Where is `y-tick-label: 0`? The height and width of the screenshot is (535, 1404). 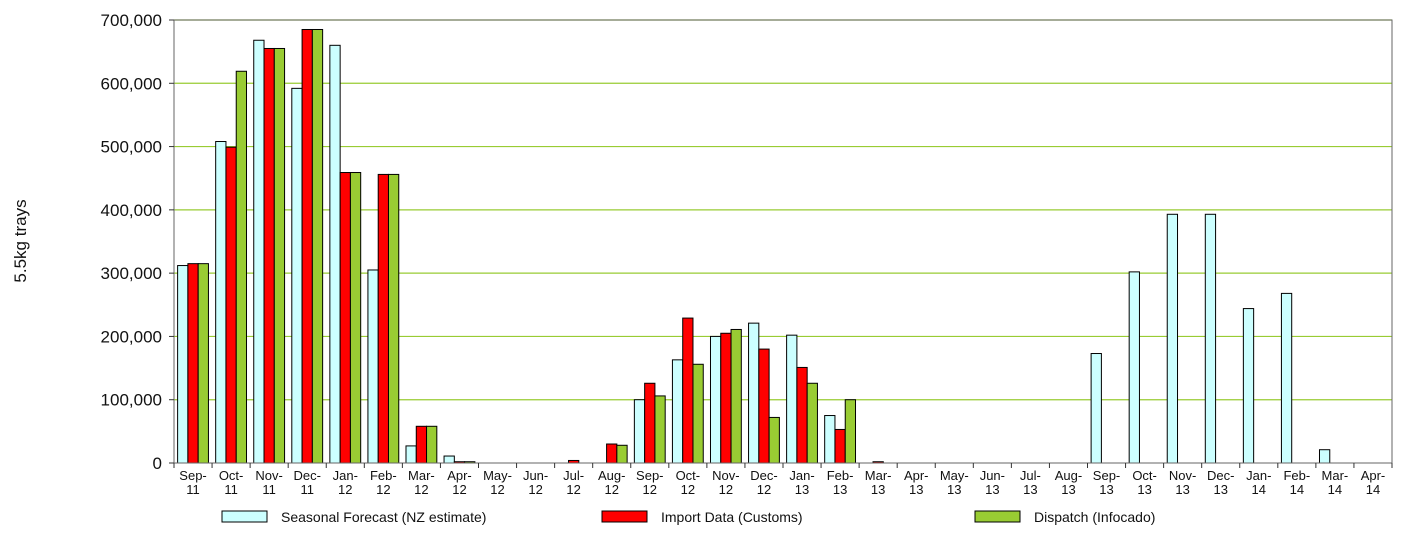 y-tick-label: 0 is located at coordinates (157, 463).